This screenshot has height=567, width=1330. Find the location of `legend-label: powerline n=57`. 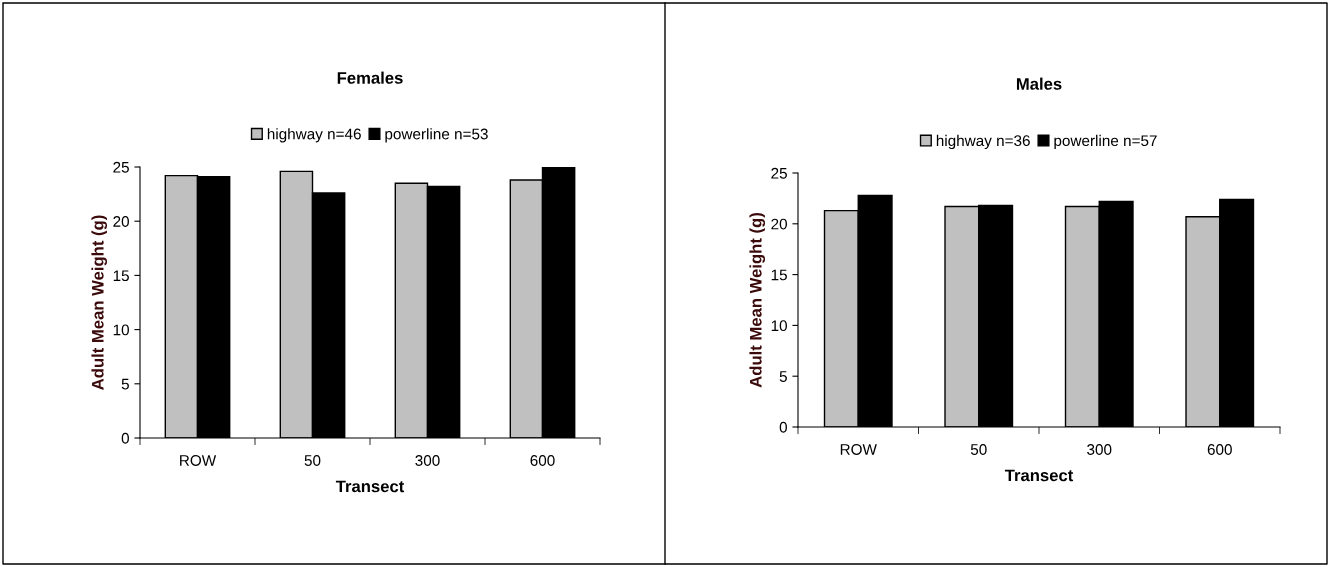

legend-label: powerline n=57 is located at coordinates (1105, 142).